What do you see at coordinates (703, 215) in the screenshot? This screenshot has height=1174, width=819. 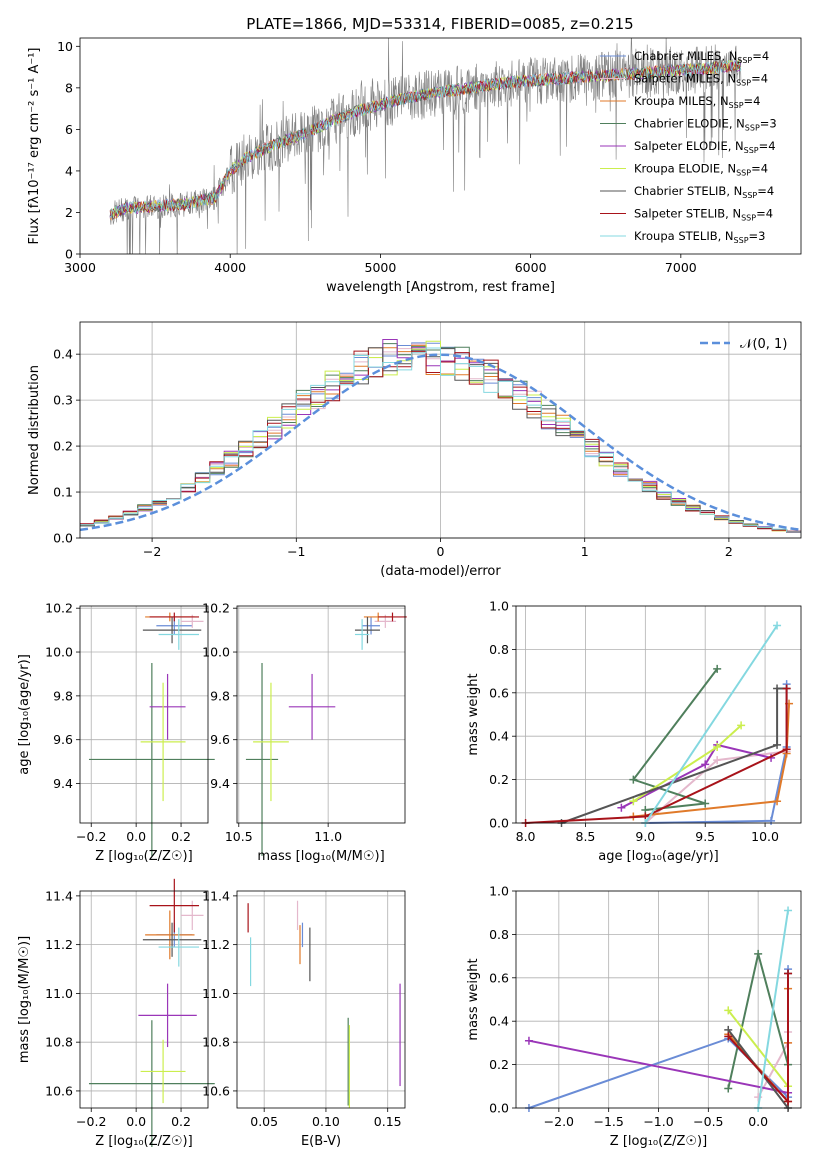 I see `legend-entry: Salpeter STELIB, NSSP=4` at bounding box center [703, 215].